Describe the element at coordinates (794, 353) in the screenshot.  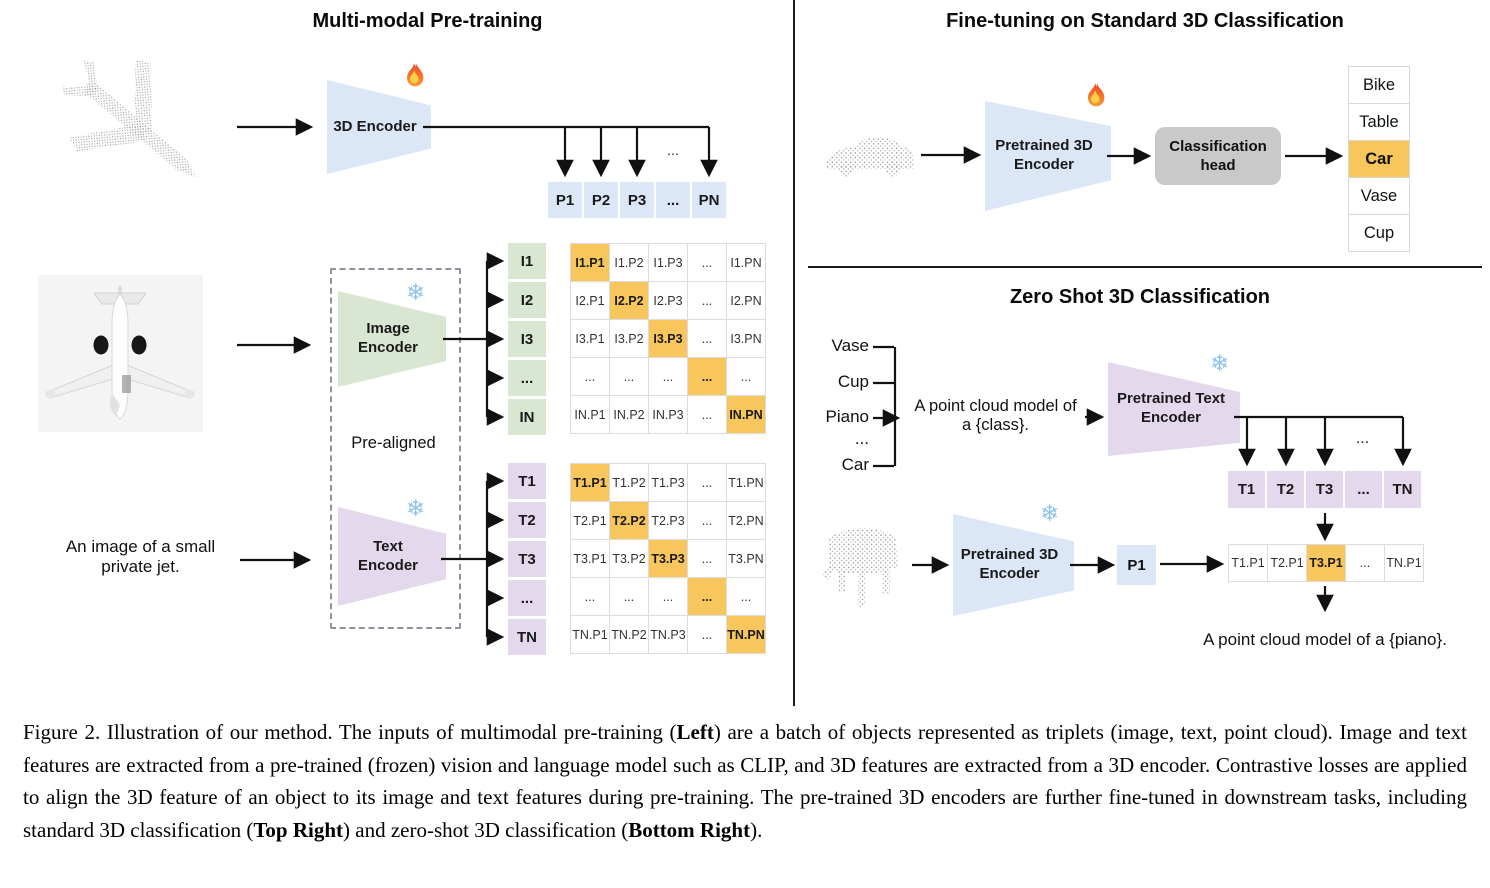
I see `vertical-divider` at that location.